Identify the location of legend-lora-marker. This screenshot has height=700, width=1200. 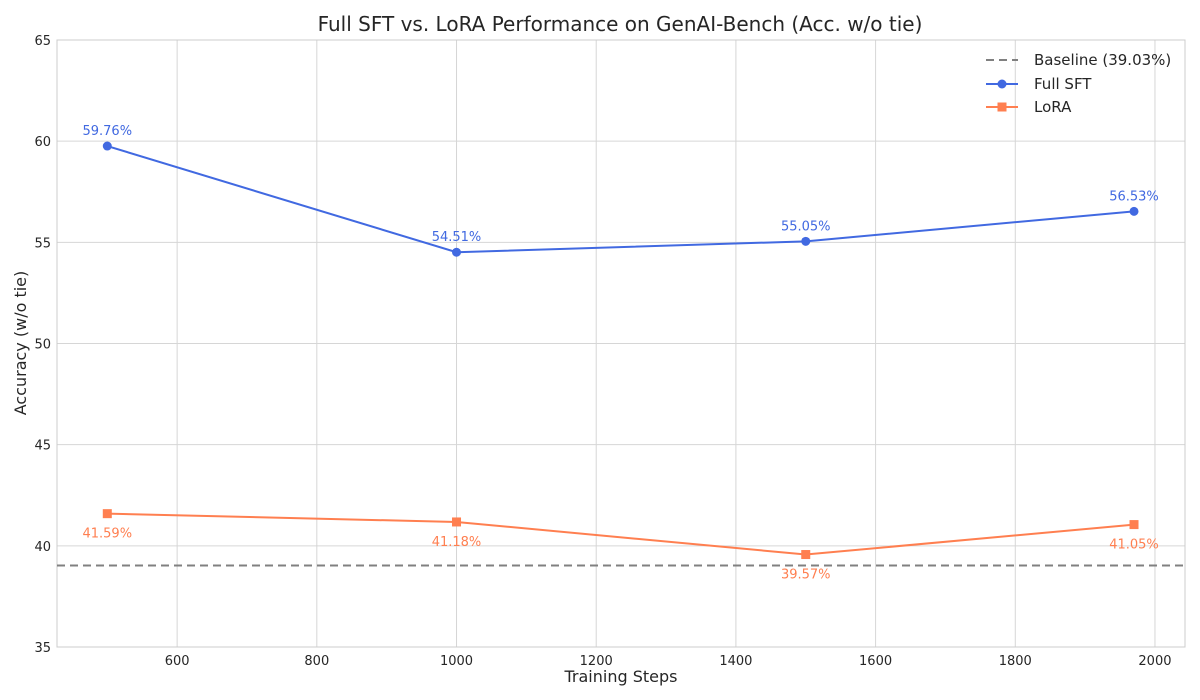
(1002, 107).